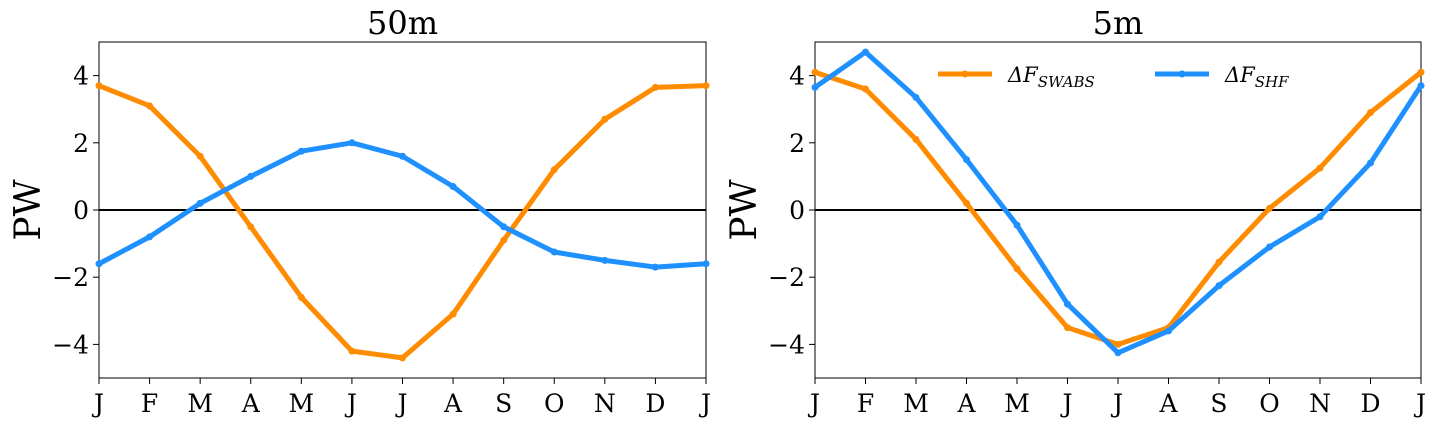 This screenshot has width=1432, height=424. I want to click on y-tick-label: 4, so click(797, 76).